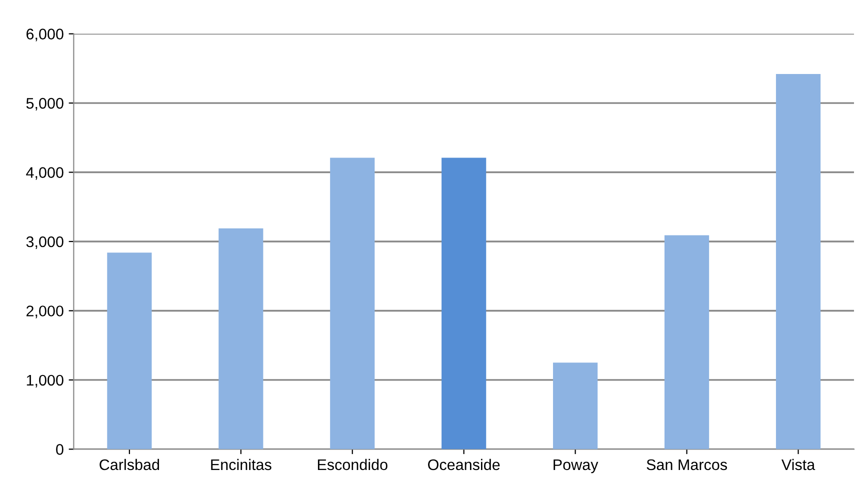 This screenshot has height=483, width=867. Describe the element at coordinates (464, 464) in the screenshot. I see `x-tick-label: Oceanside` at that location.